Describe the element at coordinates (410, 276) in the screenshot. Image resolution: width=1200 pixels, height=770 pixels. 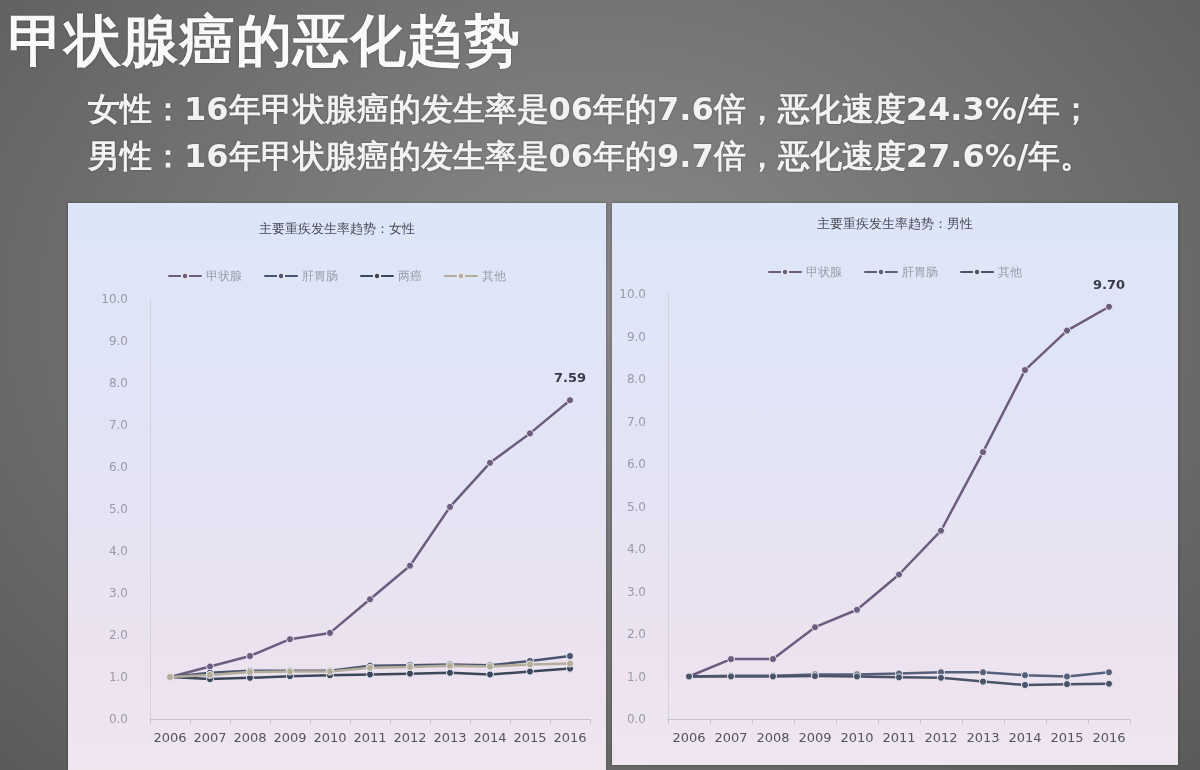
I see `legend-label: 两癌` at that location.